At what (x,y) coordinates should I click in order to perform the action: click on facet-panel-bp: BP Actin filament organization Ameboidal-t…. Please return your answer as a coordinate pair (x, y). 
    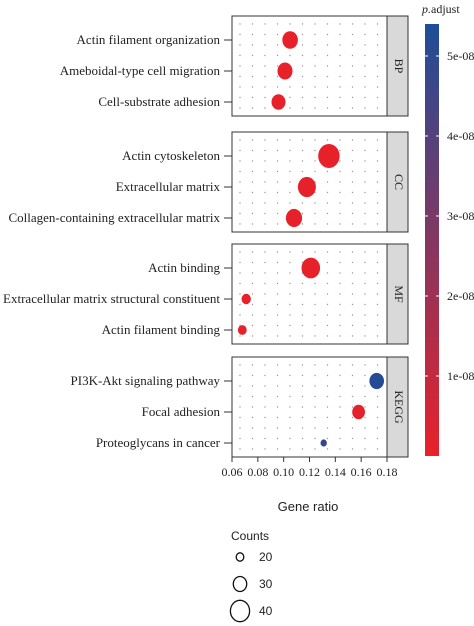
    Looking at the image, I should click on (234, 66).